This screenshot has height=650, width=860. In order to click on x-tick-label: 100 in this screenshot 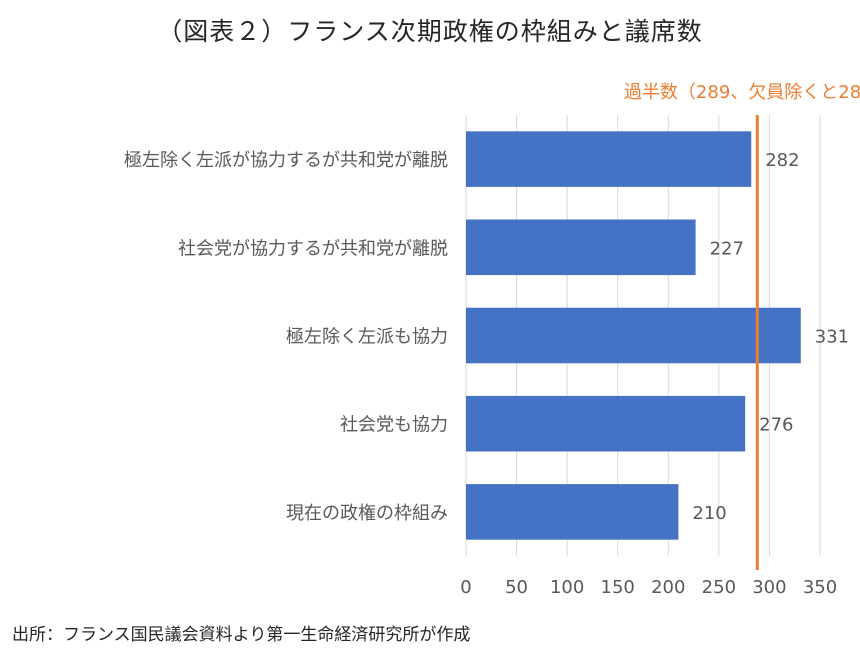, I will do `click(567, 587)`.